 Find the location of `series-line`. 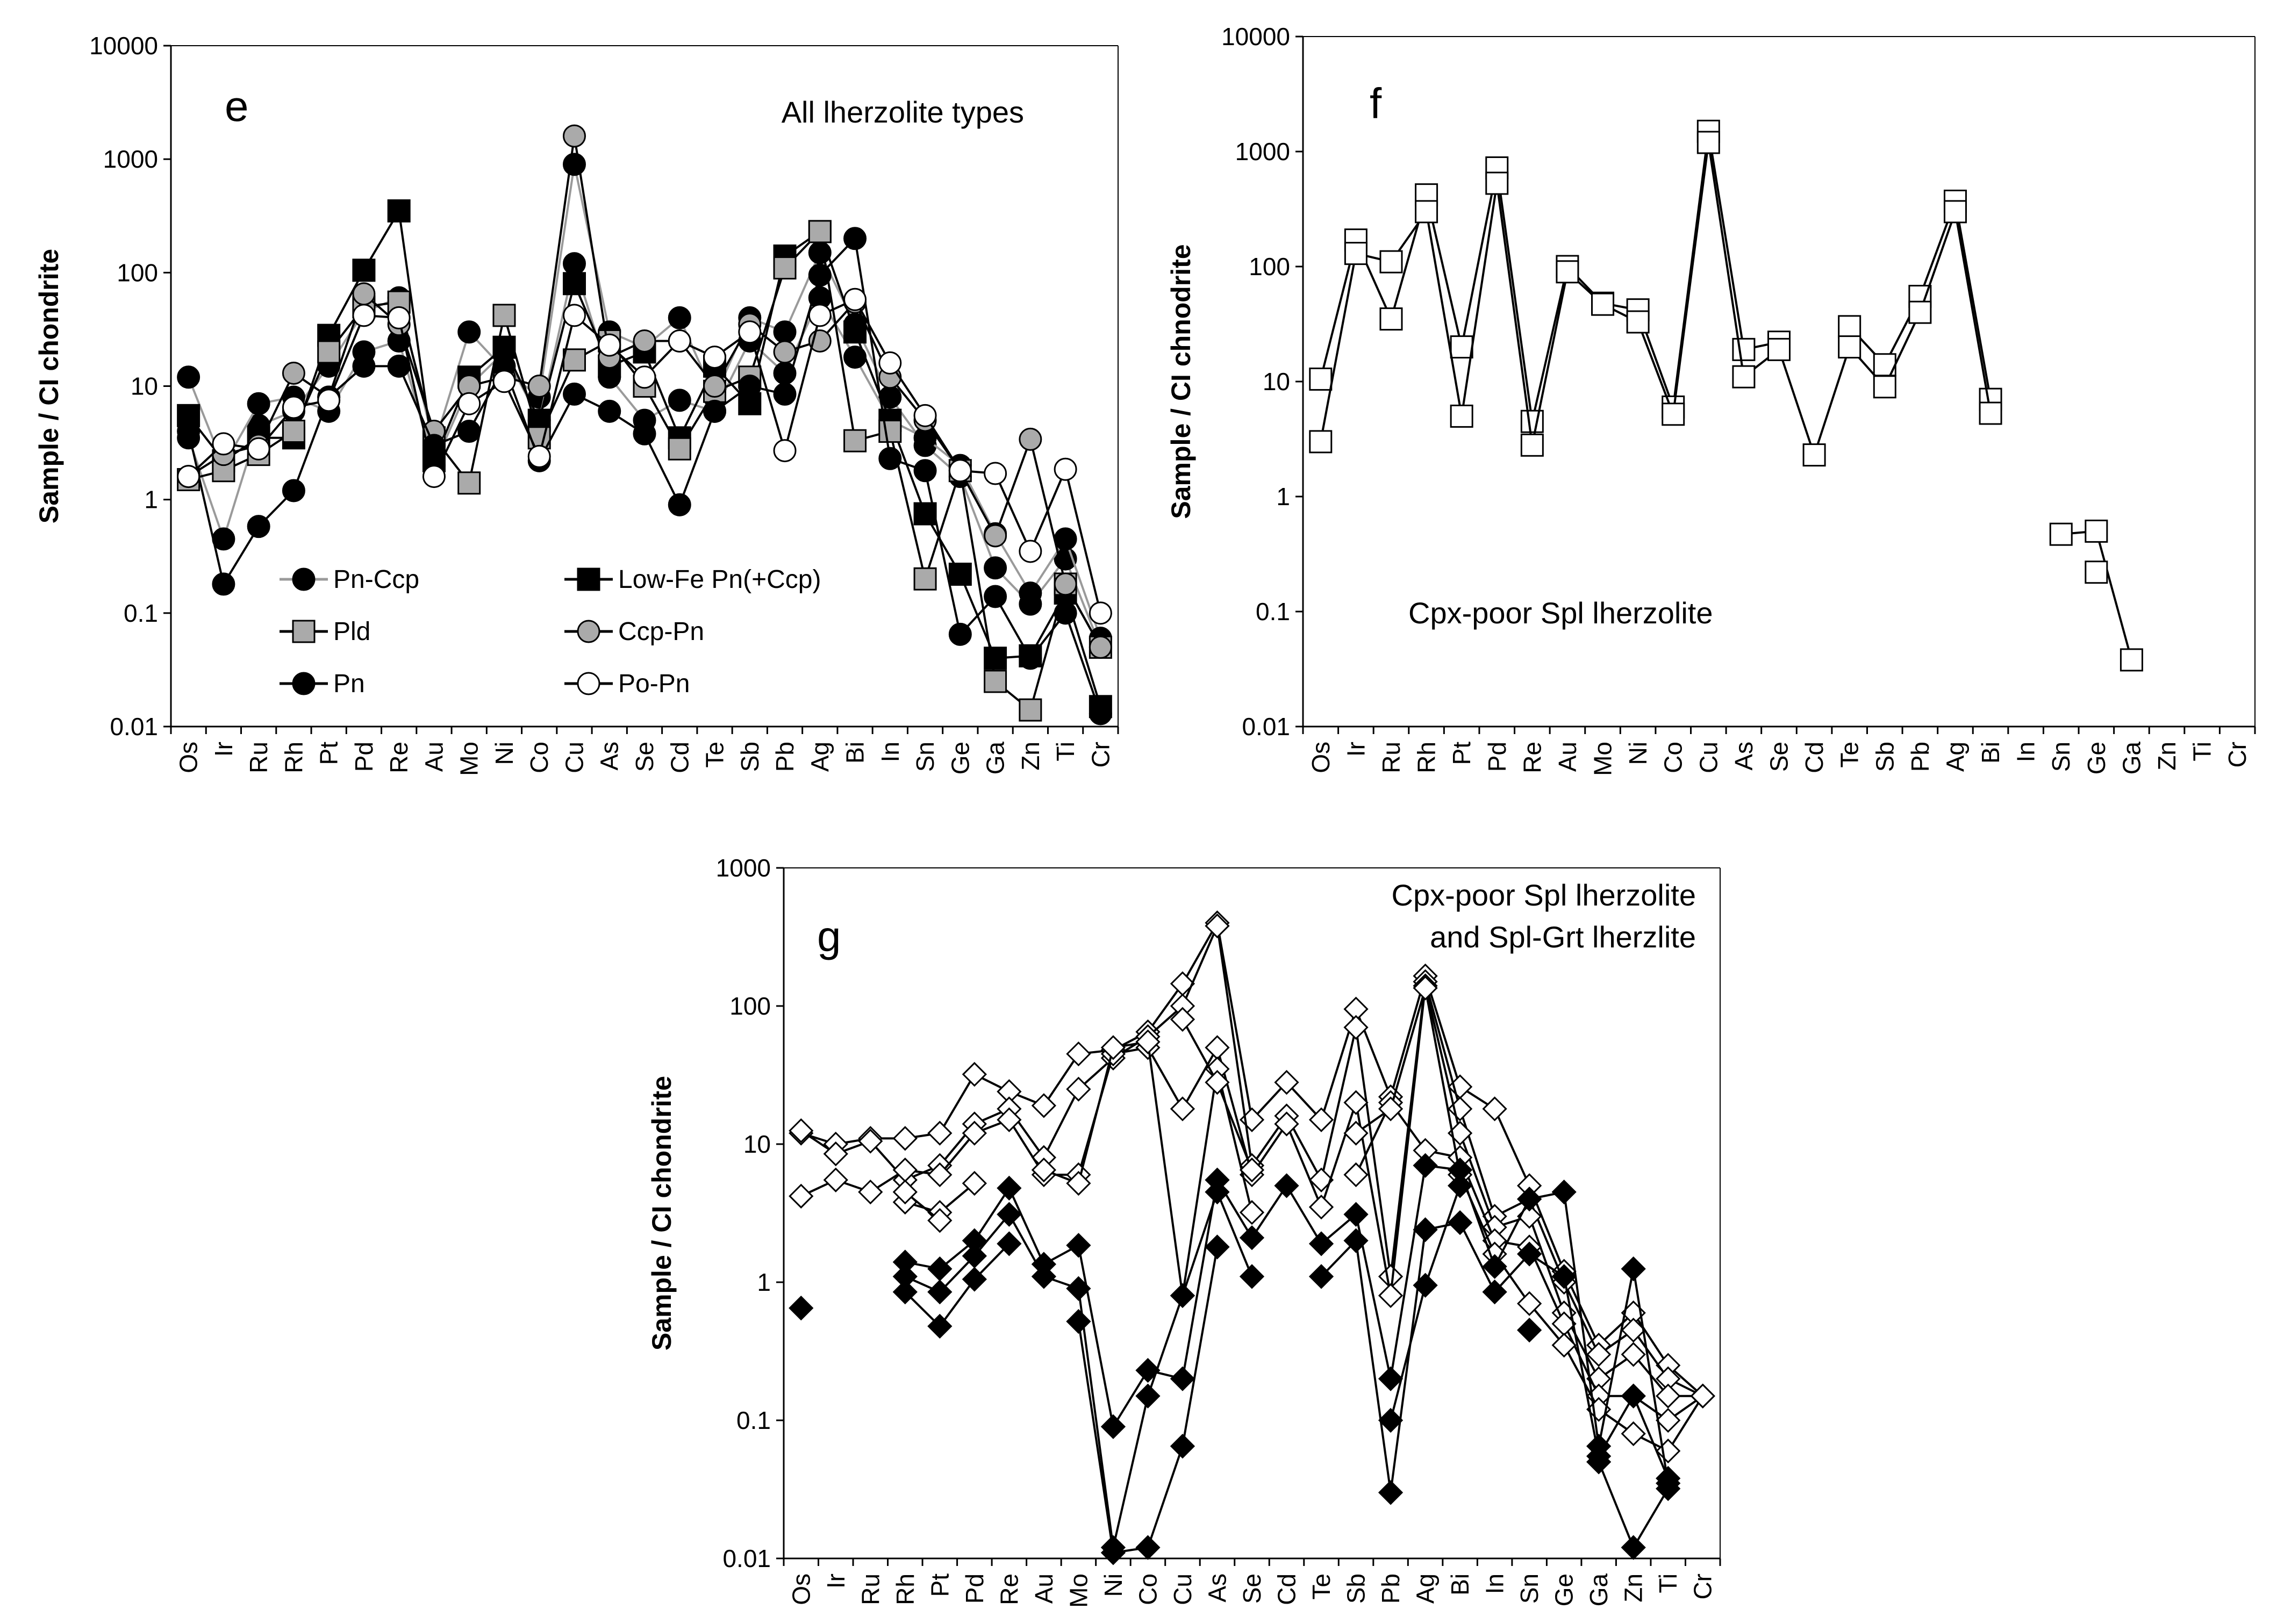

series-line is located at coordinates (1655, 276).